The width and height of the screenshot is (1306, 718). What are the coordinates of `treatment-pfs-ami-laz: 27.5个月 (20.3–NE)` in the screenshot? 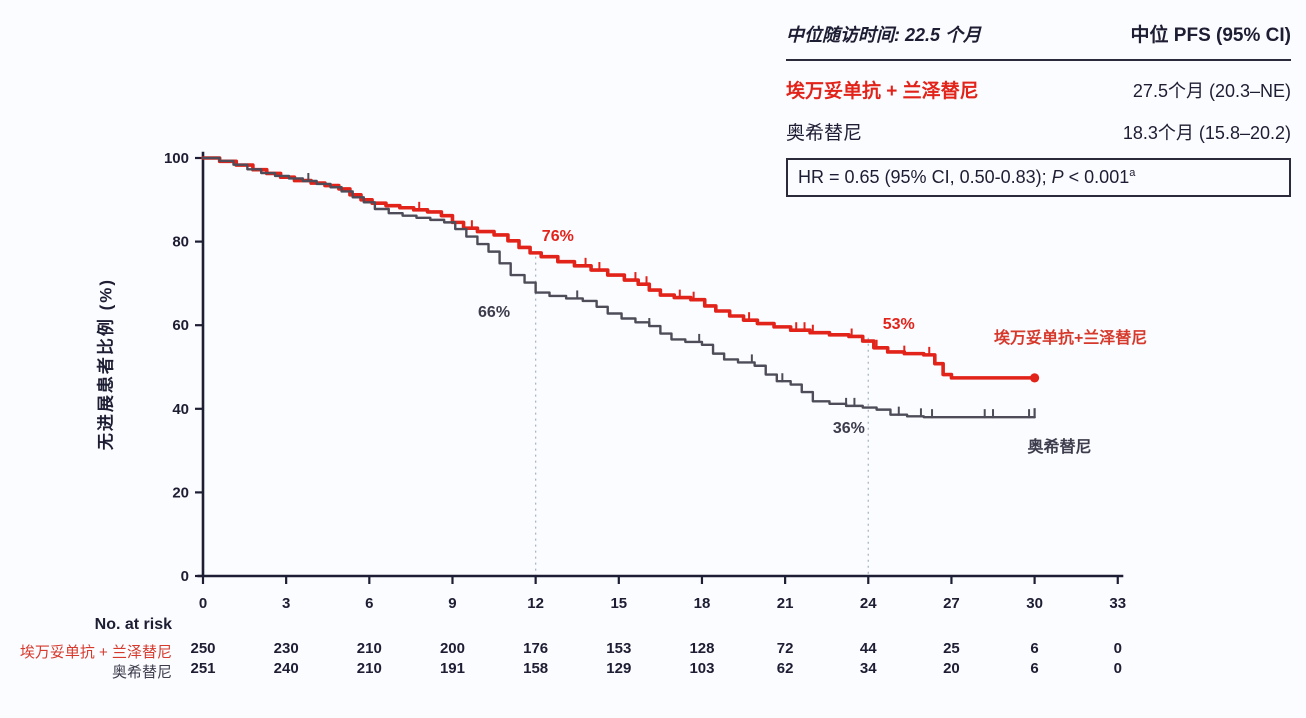 It's located at (1211, 91).